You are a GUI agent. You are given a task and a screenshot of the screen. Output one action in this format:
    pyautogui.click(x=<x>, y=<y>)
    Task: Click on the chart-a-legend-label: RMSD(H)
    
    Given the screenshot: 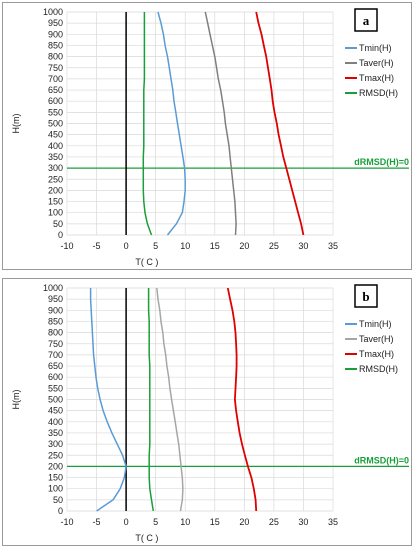 What is the action you would take?
    pyautogui.click(x=378, y=93)
    